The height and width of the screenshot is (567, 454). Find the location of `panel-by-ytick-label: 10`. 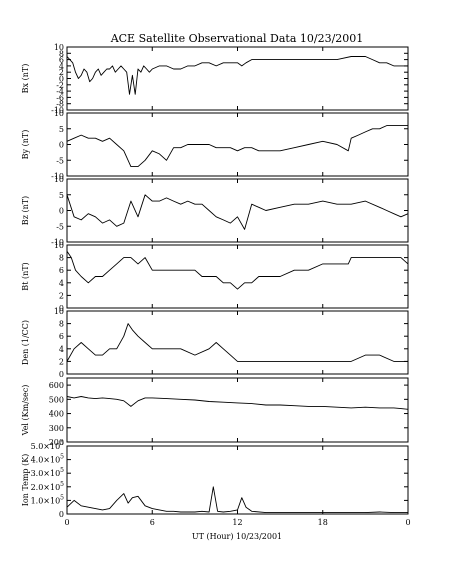

panel-by-ytick-label: 10 is located at coordinates (59, 113).